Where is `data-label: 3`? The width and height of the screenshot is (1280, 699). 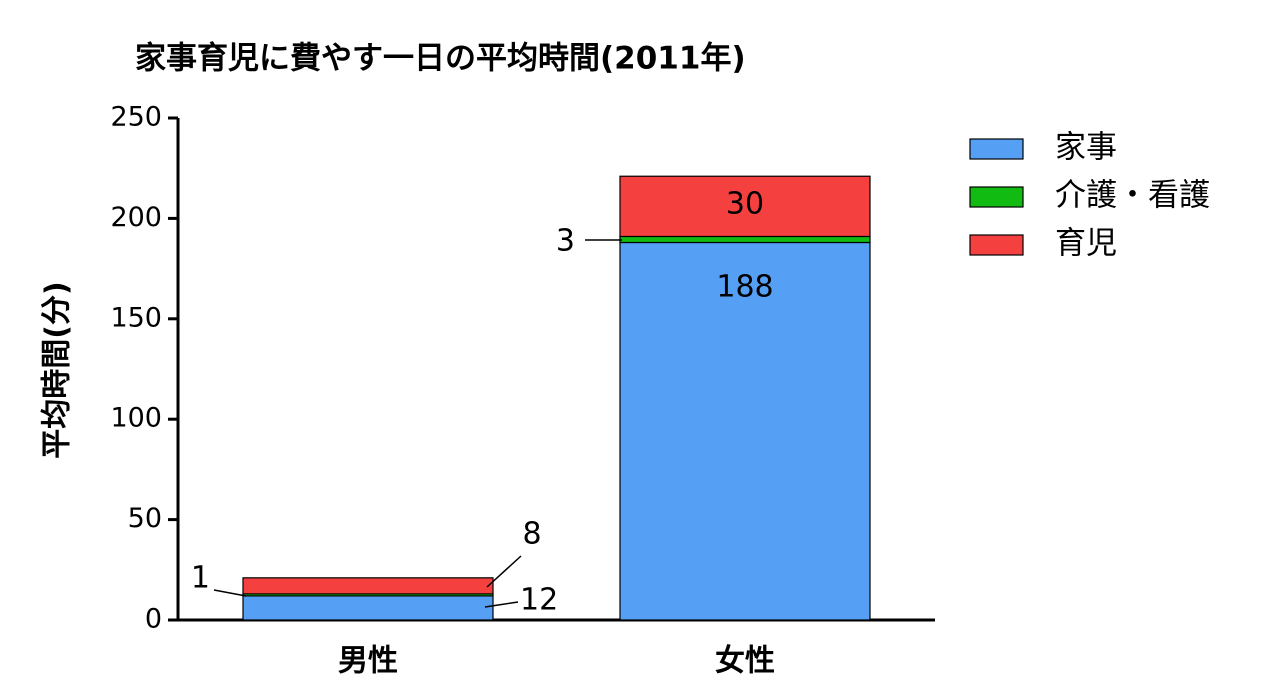
data-label: 3 is located at coordinates (565, 241).